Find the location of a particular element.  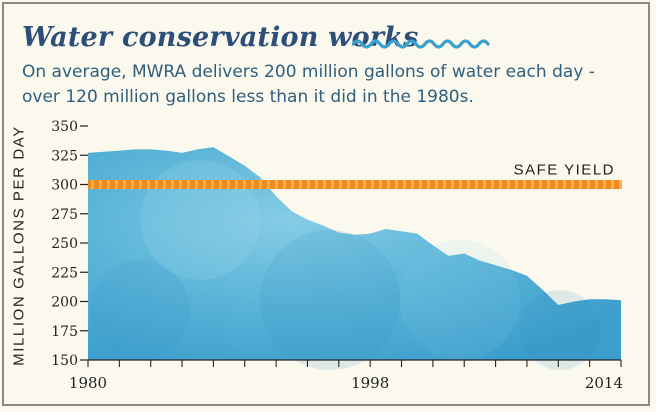

x-tick-label: 1998 is located at coordinates (370, 383).